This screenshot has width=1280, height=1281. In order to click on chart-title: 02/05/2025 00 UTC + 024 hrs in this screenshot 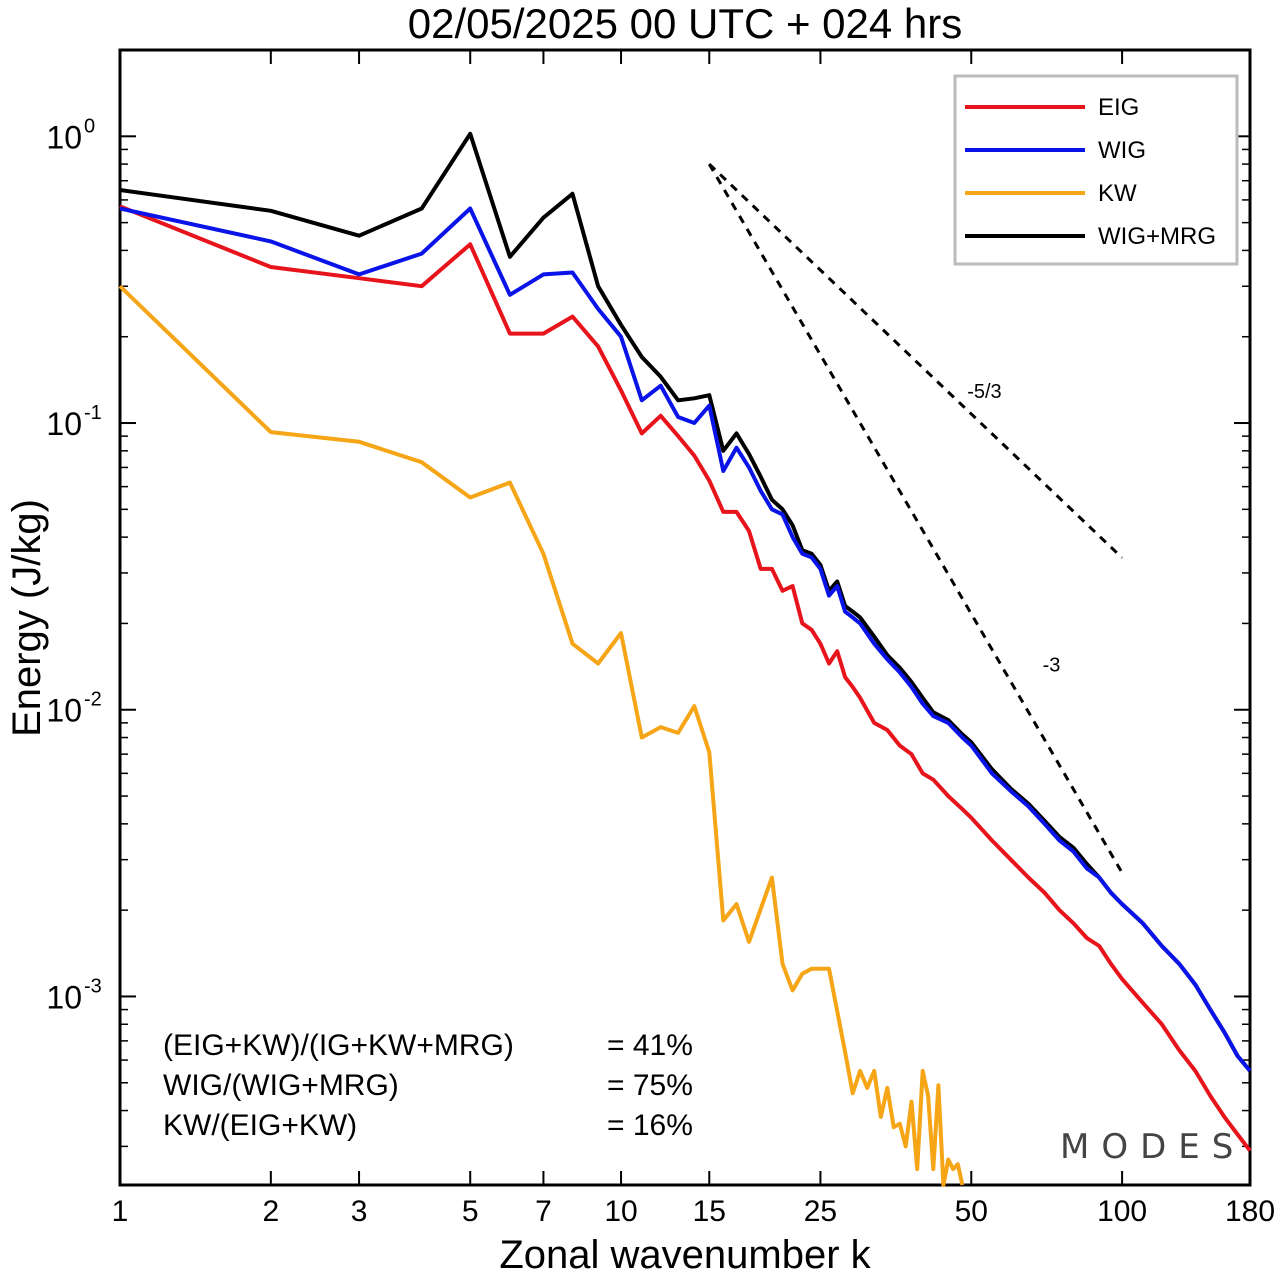, I will do `click(685, 23)`.